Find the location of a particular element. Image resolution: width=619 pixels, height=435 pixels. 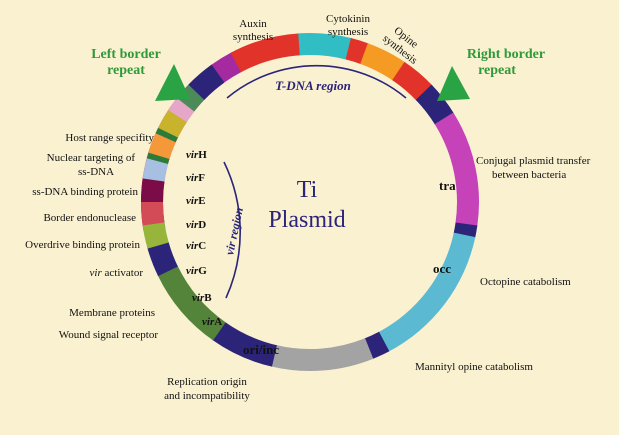

seg-red-mid is located at coordinates (265, 53).